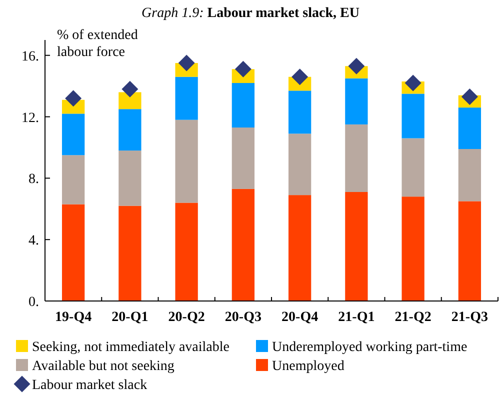 This screenshot has width=501, height=400. What do you see at coordinates (103, 366) in the screenshot?
I see `legend-label: Available but not seeking` at bounding box center [103, 366].